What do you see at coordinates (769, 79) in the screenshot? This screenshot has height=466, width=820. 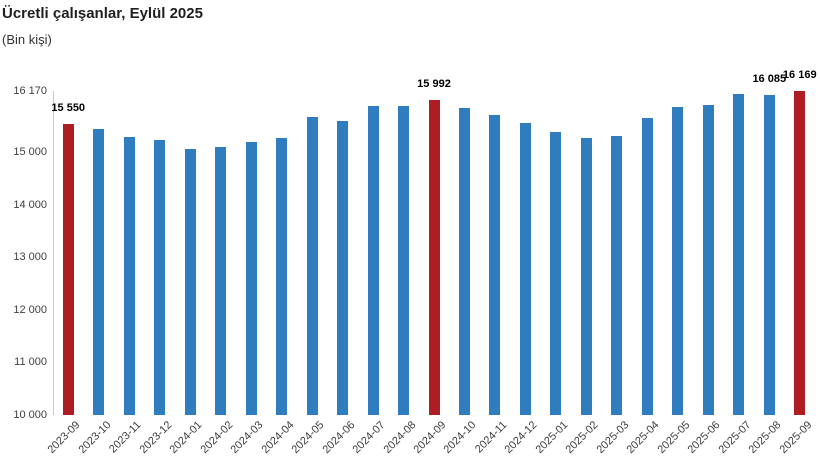 I see `bar-value-label: 16 085` at bounding box center [769, 79].